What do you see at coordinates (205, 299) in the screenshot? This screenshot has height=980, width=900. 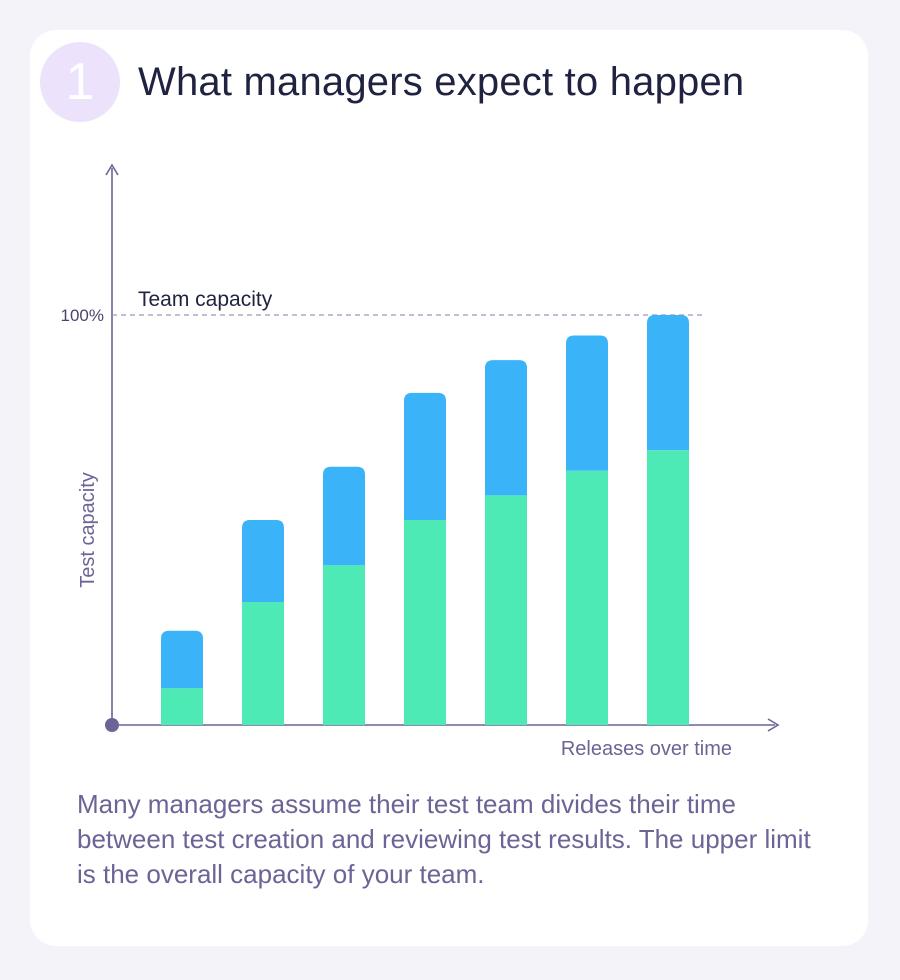 I see `team-capacity-label: Team capacity` at bounding box center [205, 299].